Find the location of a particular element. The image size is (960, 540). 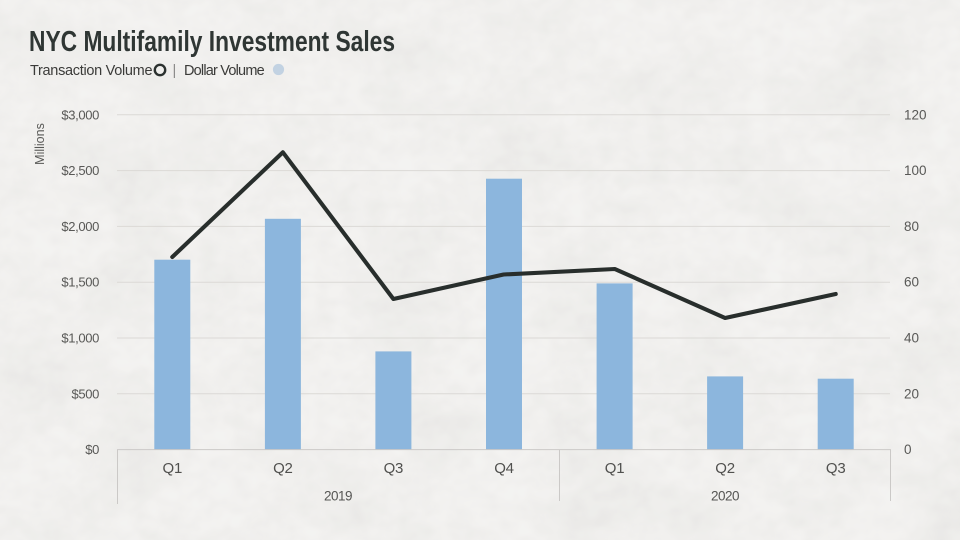

svg-text: Transaction Volume is located at coordinates (91, 71).